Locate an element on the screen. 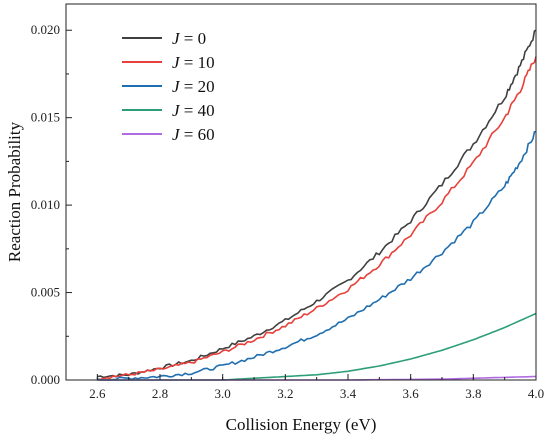 Image resolution: width=550 pixels, height=438 pixels. legend-value: = 10 is located at coordinates (197, 62).